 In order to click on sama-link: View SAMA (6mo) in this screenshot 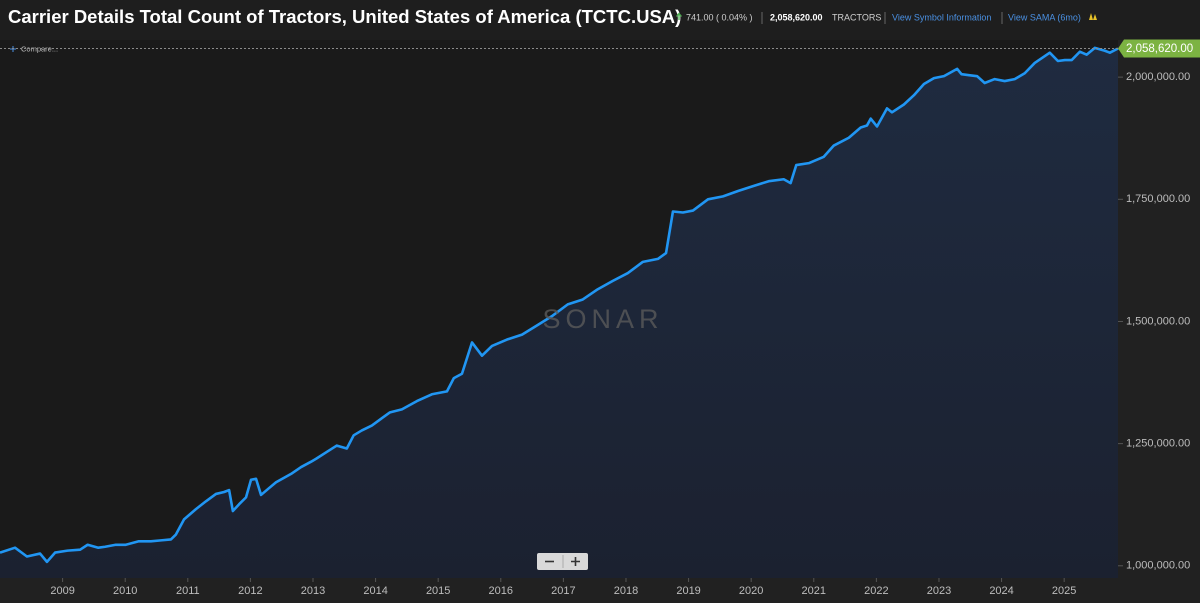, I will do `click(1044, 17)`.